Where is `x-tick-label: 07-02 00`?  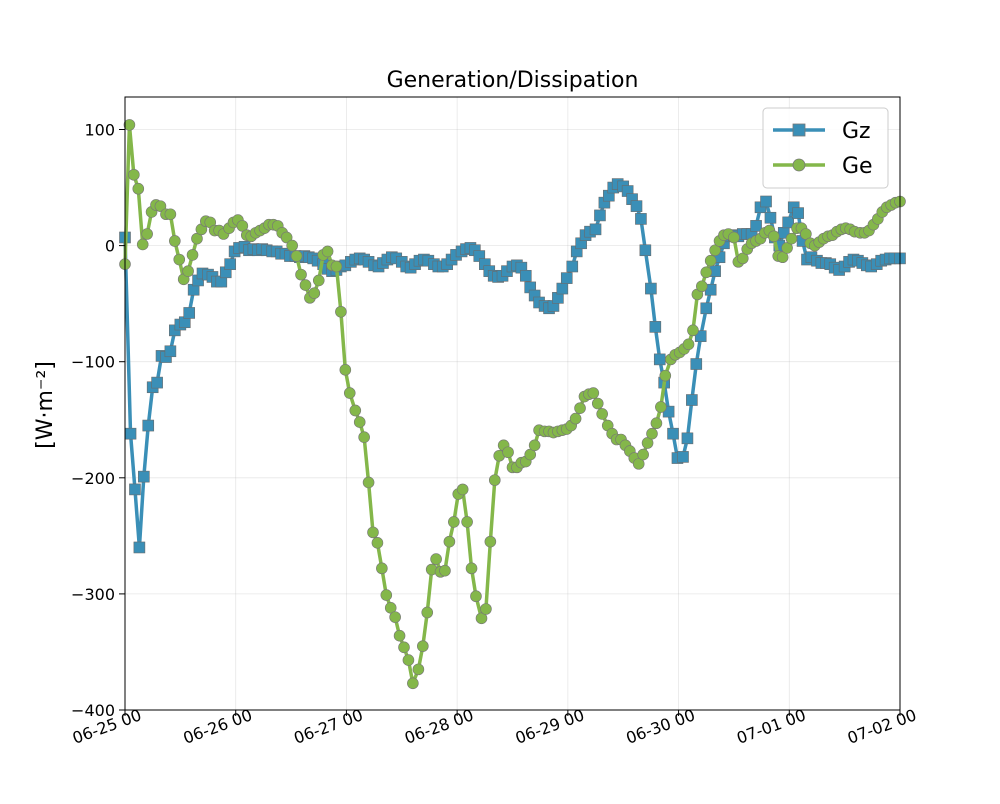
x-tick-label: 07-02 00 is located at coordinates (882, 726).